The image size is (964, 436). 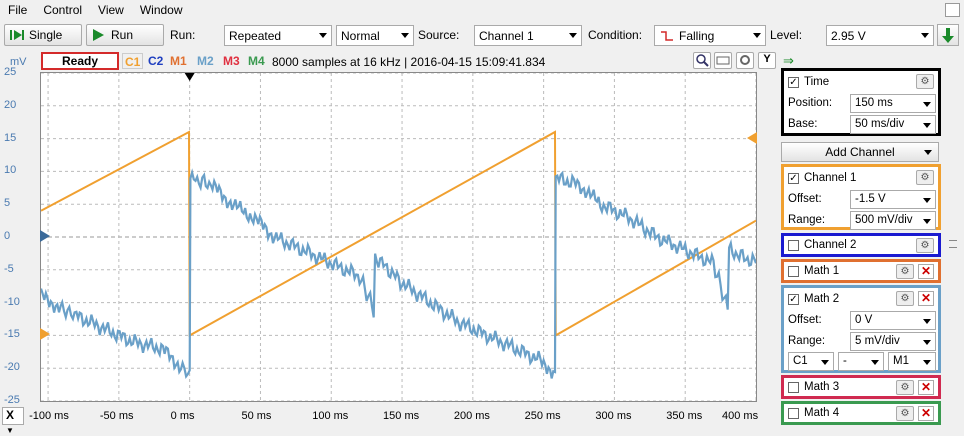 What do you see at coordinates (845, 361) in the screenshot?
I see `math2-operator-value: -` at bounding box center [845, 361].